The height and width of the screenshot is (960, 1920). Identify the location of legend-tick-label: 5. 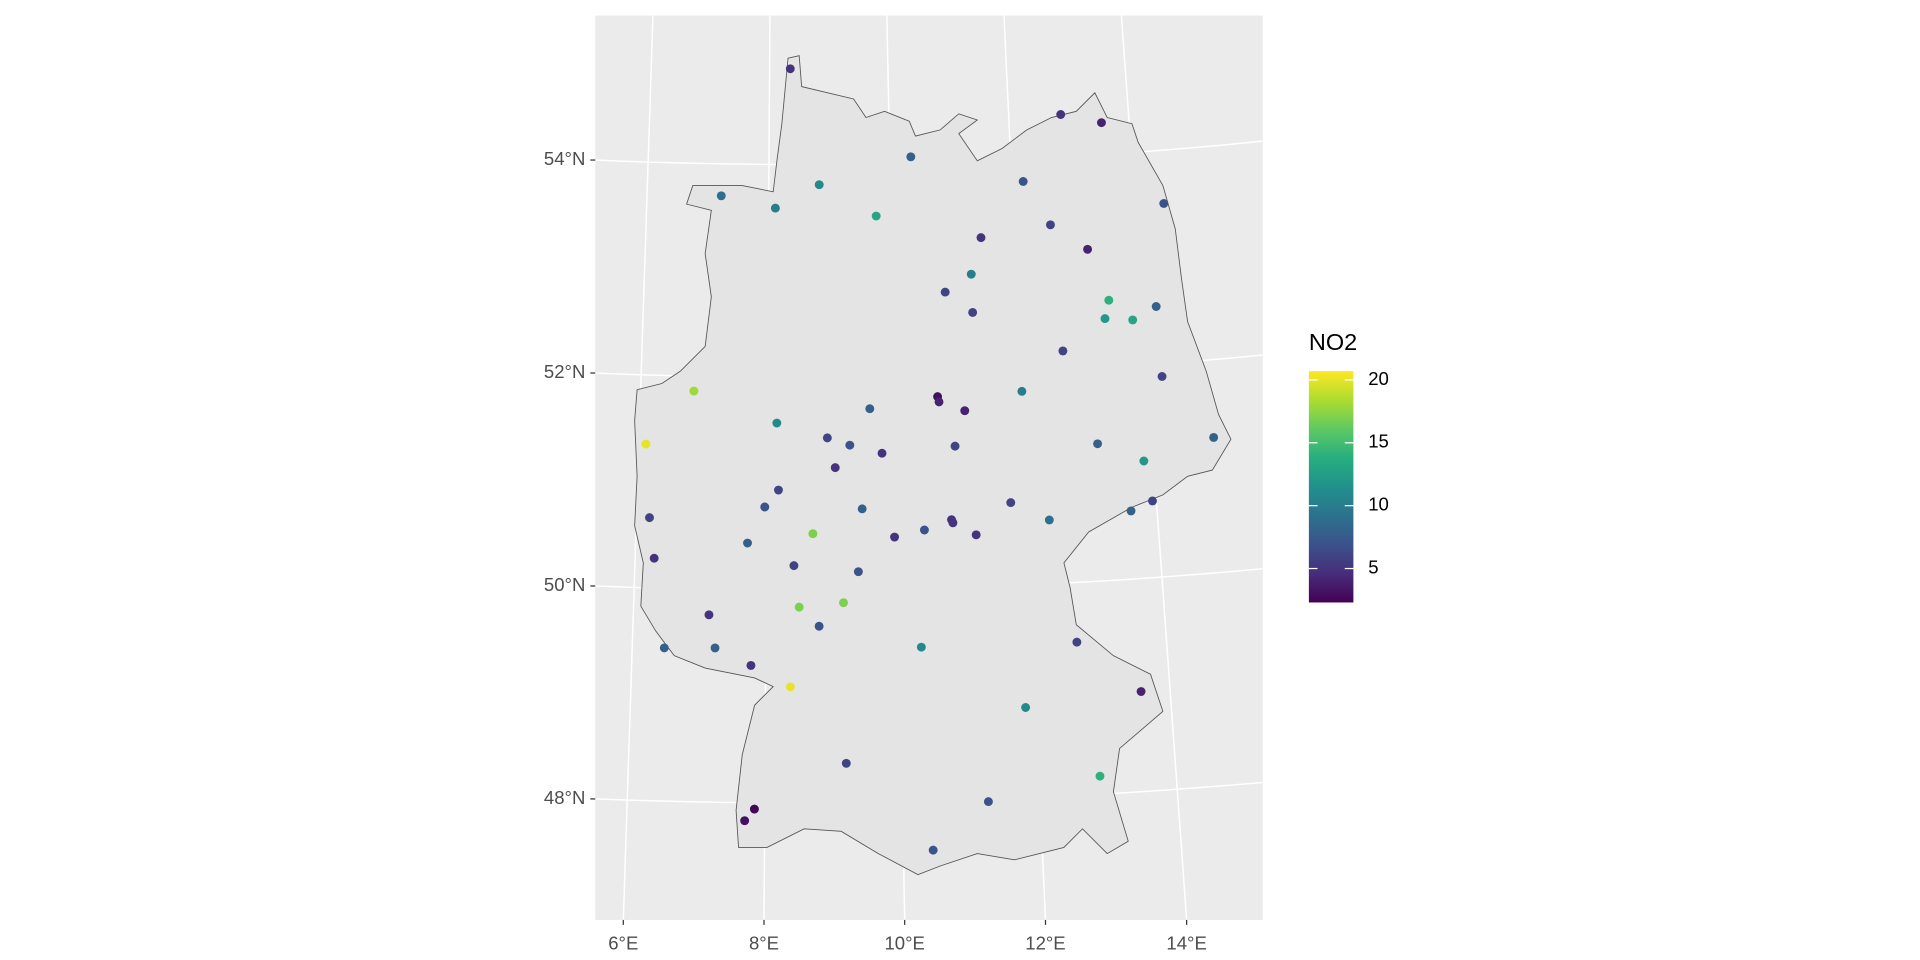
(1373, 566).